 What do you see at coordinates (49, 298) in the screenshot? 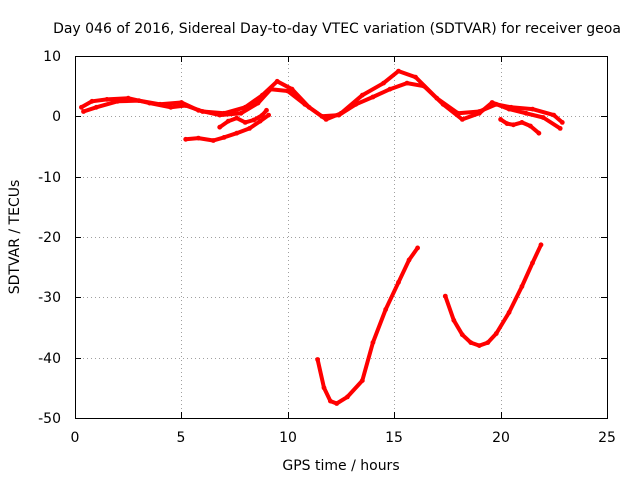
I see `y-tick-label: -30` at bounding box center [49, 298].